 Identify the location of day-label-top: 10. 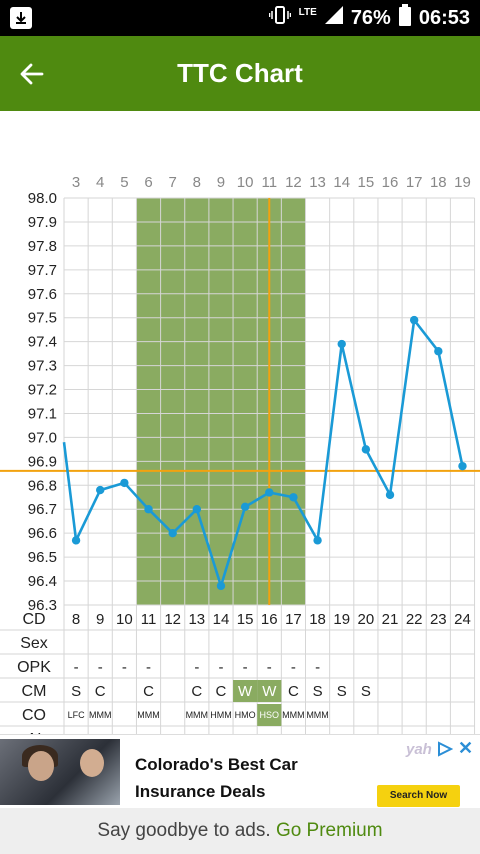
(245, 182).